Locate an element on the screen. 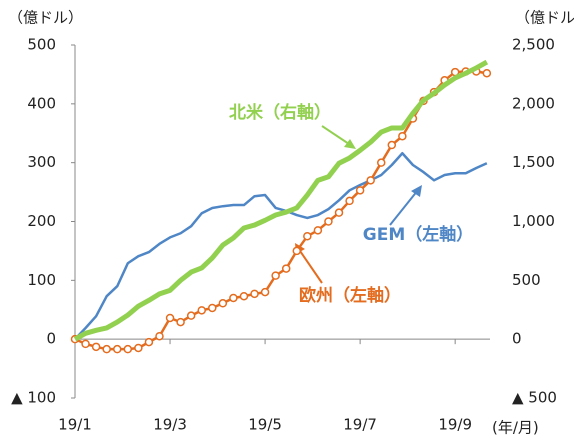  y-tick-label: 300 is located at coordinates (41, 162).